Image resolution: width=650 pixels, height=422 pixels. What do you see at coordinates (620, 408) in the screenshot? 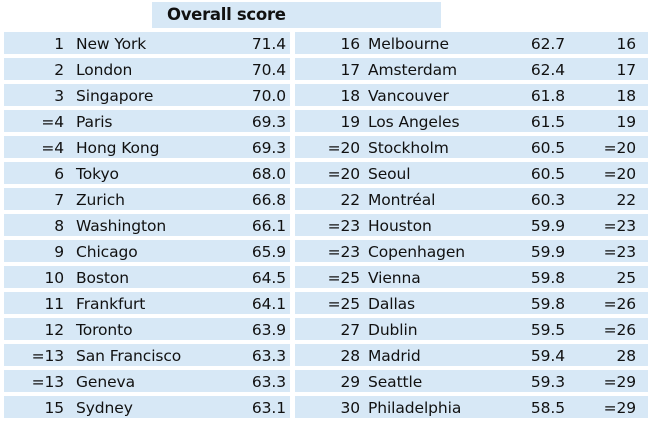
I see `right-prev-rank: =29` at bounding box center [620, 408].